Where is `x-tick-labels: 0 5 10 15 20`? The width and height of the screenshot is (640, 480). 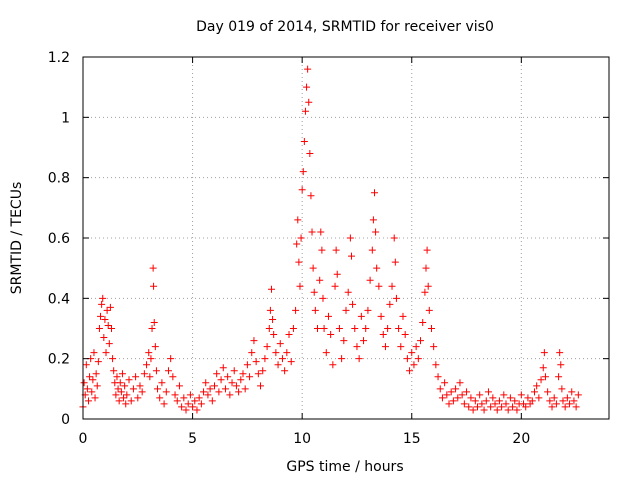 x-tick-labels: 0 5 10 15 20 is located at coordinates (305, 439).